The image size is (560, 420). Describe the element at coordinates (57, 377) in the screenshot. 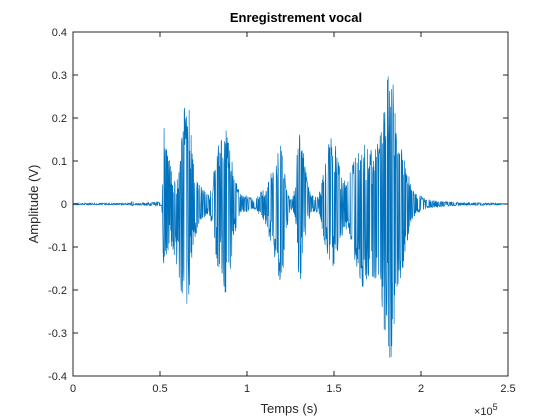

I see `y-tick-label: -0.4` at that location.